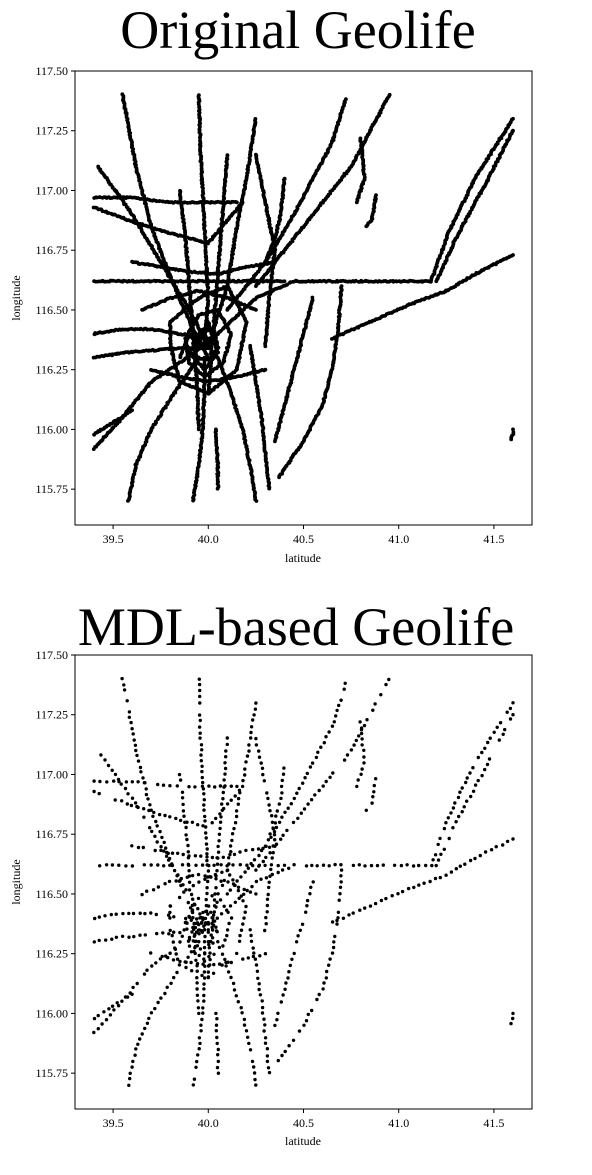 This screenshot has width=592, height=1175. I want to click on chart-title: Original Geolife, so click(297, 30).